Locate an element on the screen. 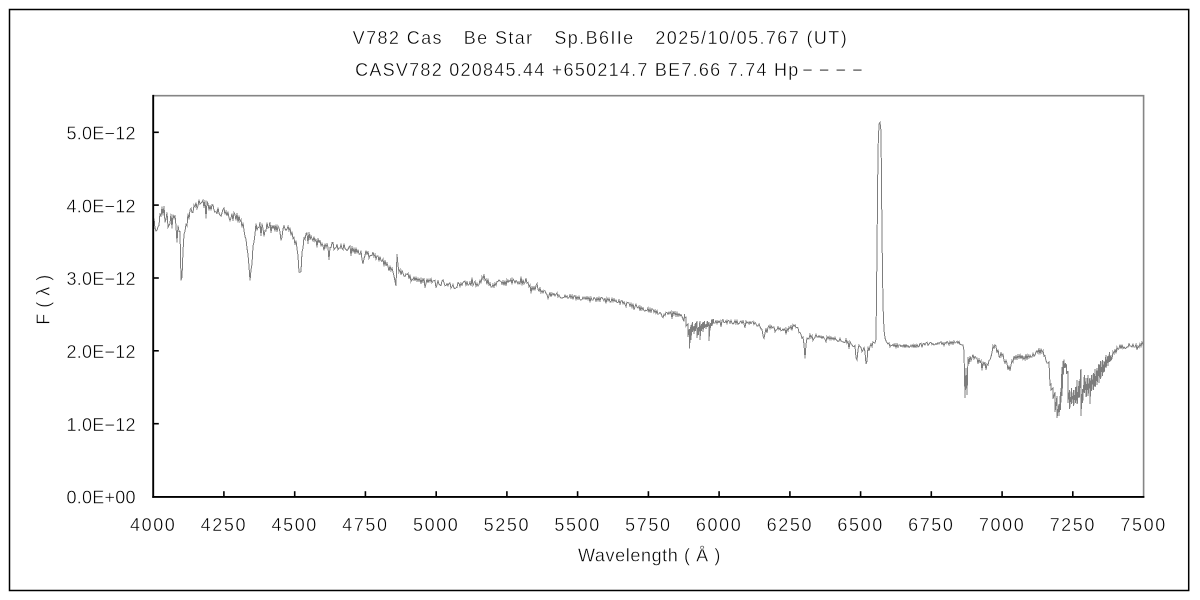  svg-text: 4250 is located at coordinates (224, 525).